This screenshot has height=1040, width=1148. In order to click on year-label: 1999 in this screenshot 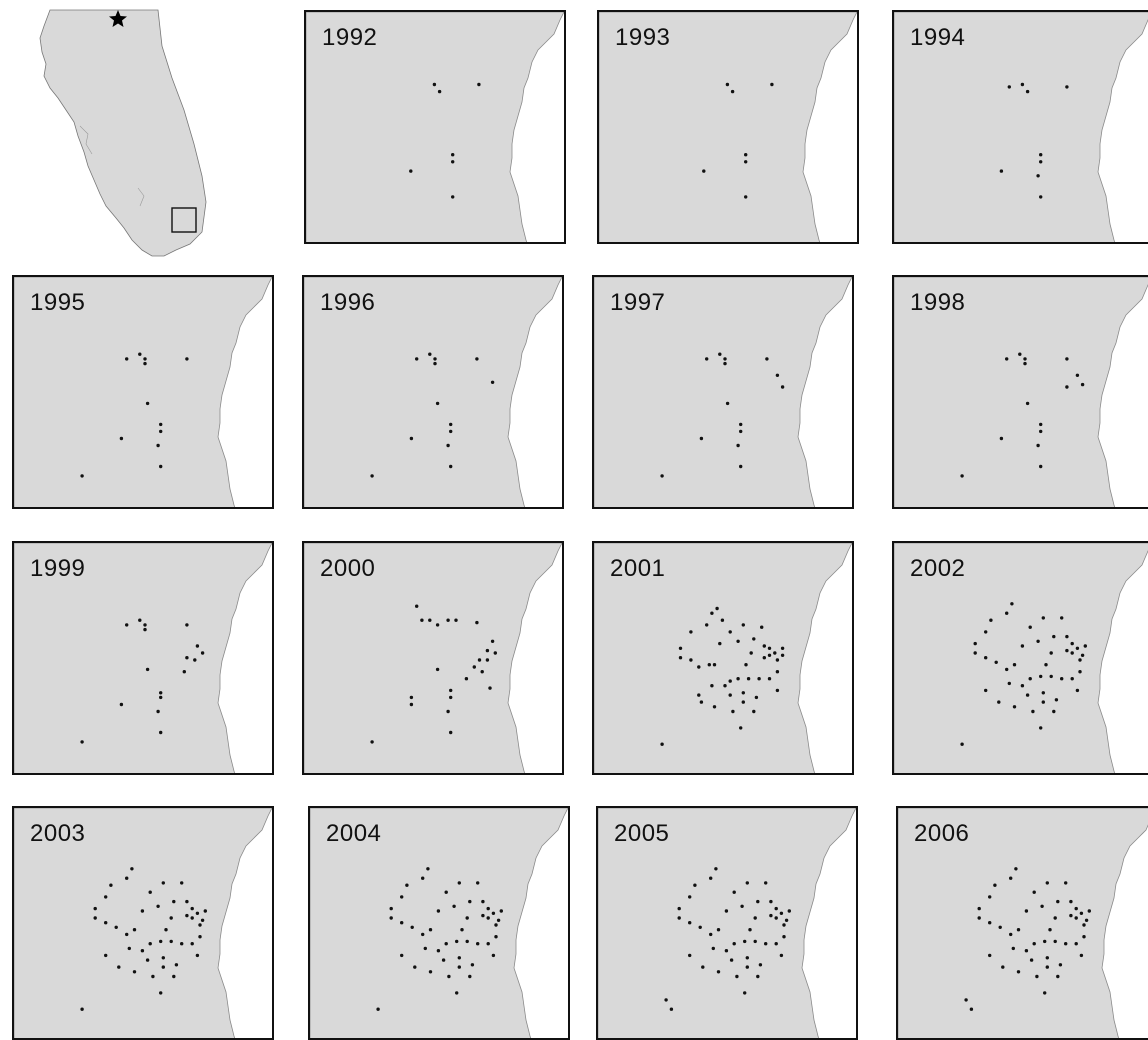, I will do `click(58, 568)`.